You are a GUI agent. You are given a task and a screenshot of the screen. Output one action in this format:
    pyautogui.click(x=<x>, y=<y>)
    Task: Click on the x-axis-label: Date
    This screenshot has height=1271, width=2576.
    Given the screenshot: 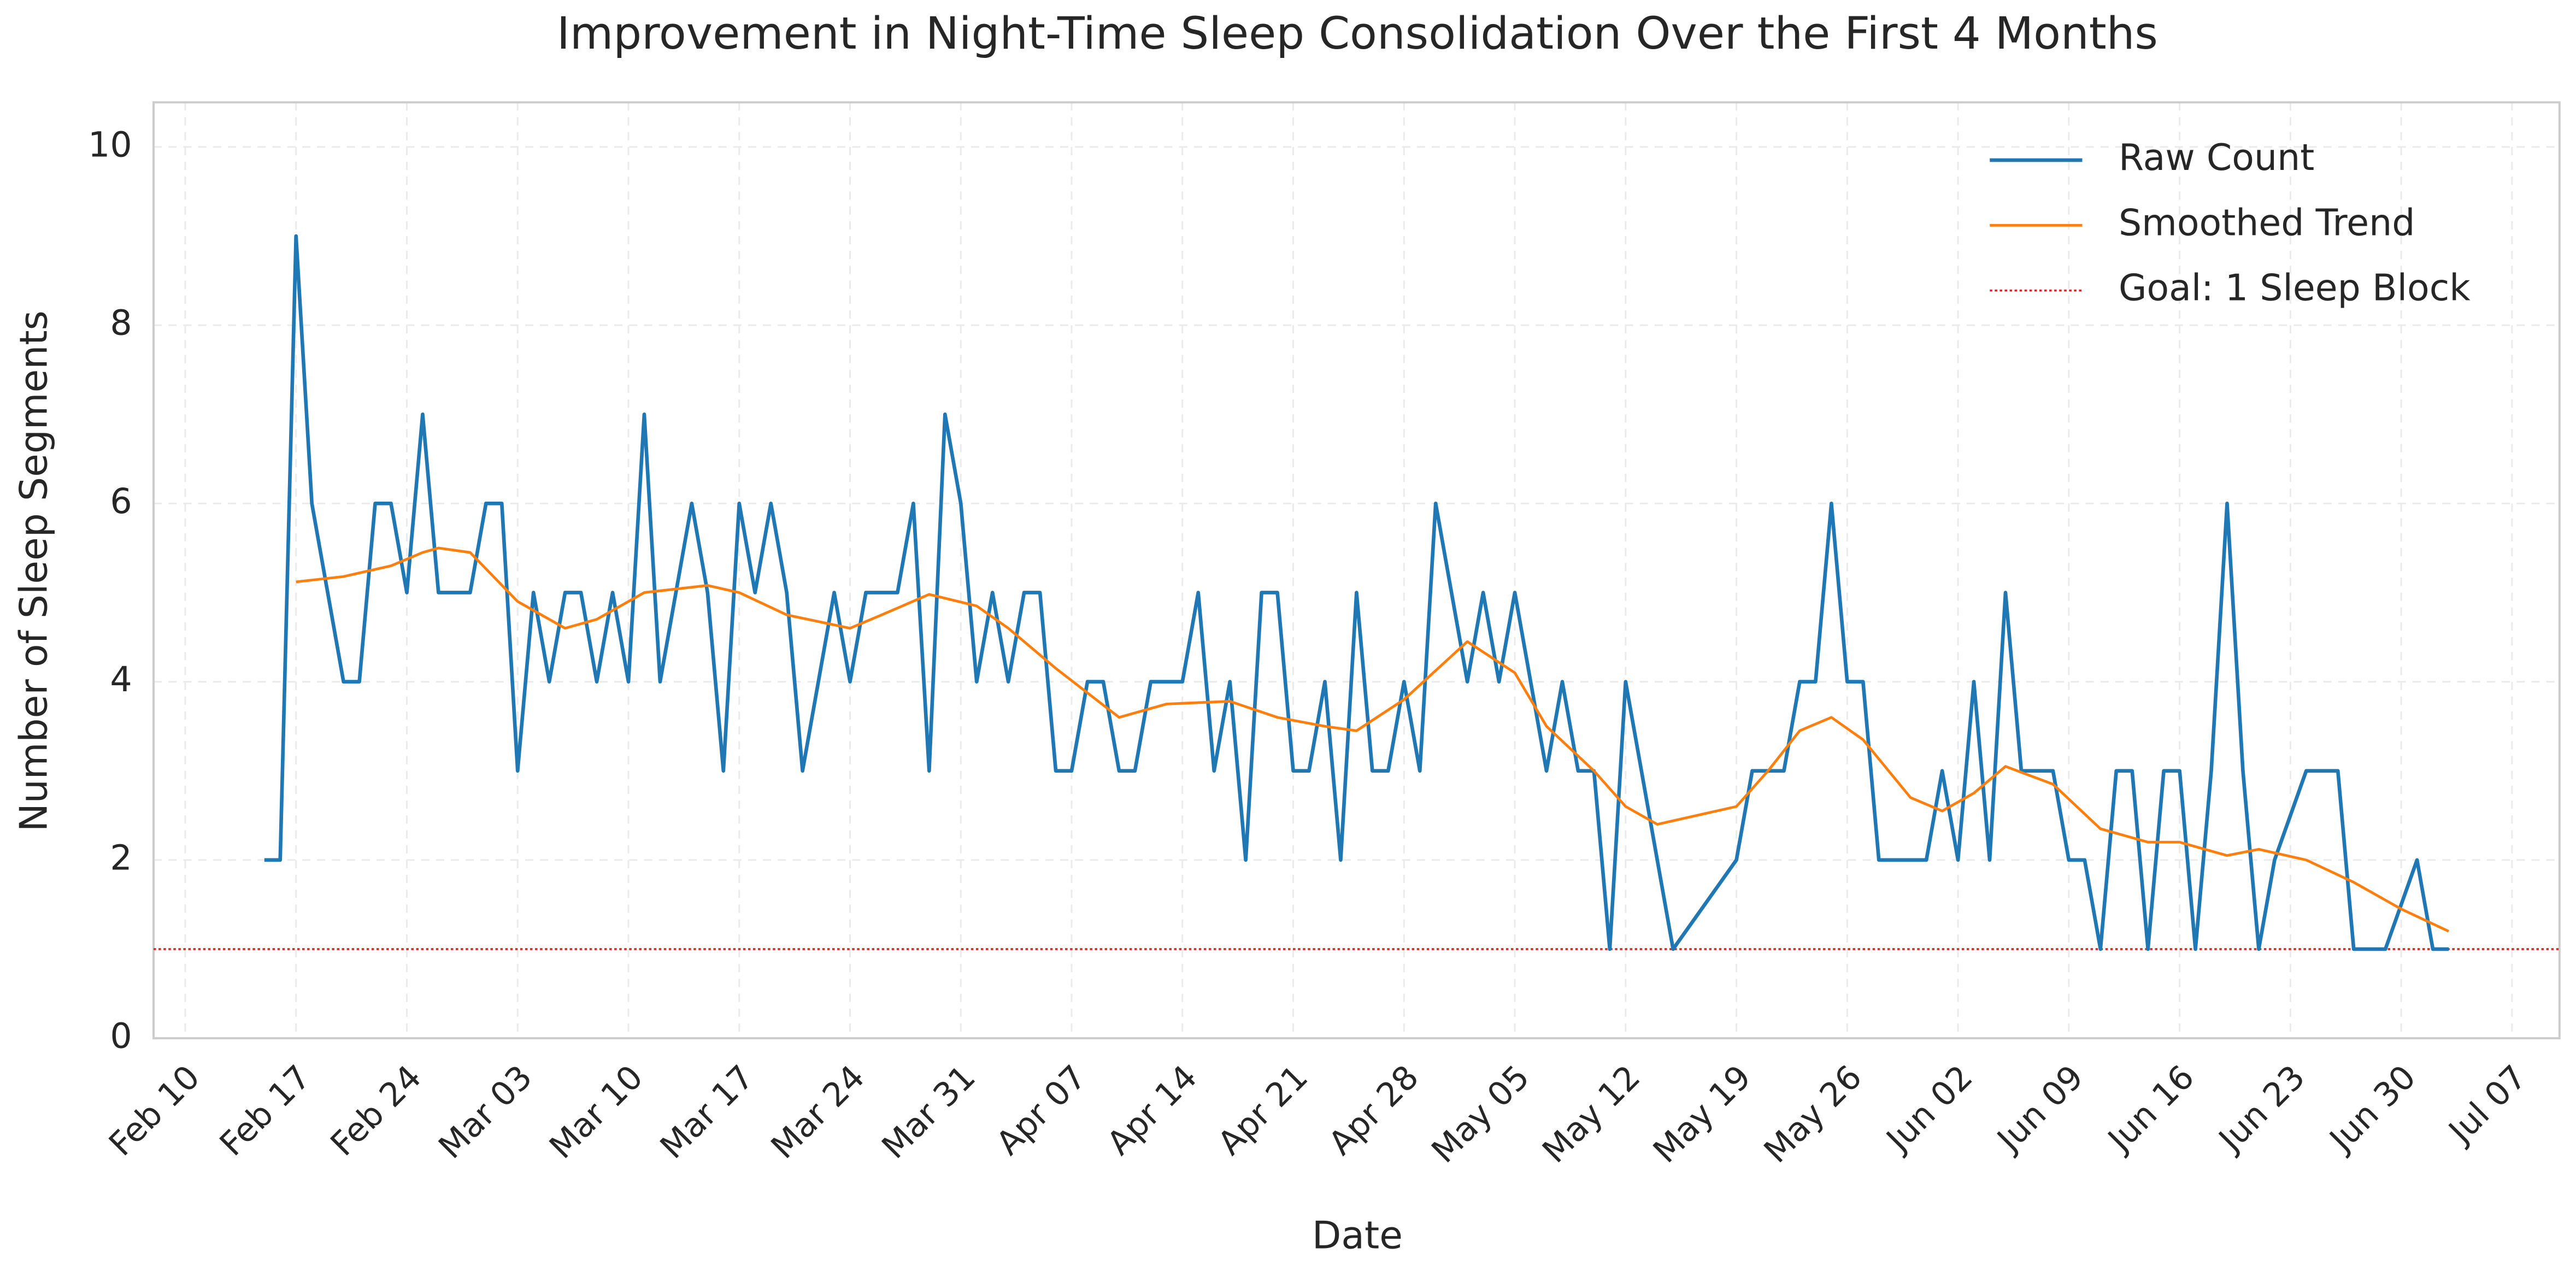 What is the action you would take?
    pyautogui.click(x=1358, y=1236)
    